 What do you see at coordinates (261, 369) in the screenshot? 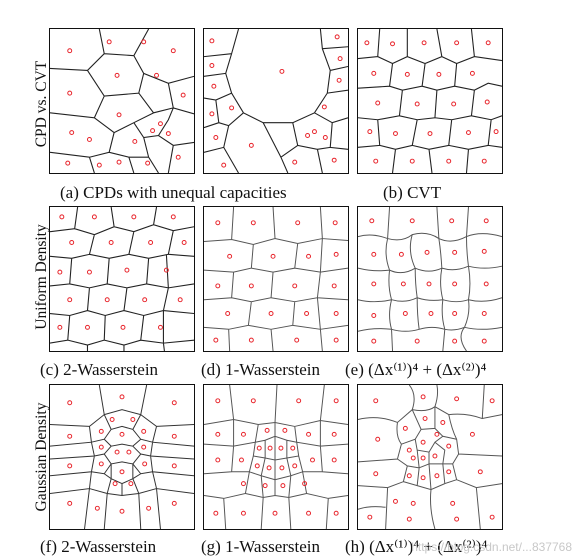
I see `caption-d: (d) 1-Wasserstein` at bounding box center [261, 369].